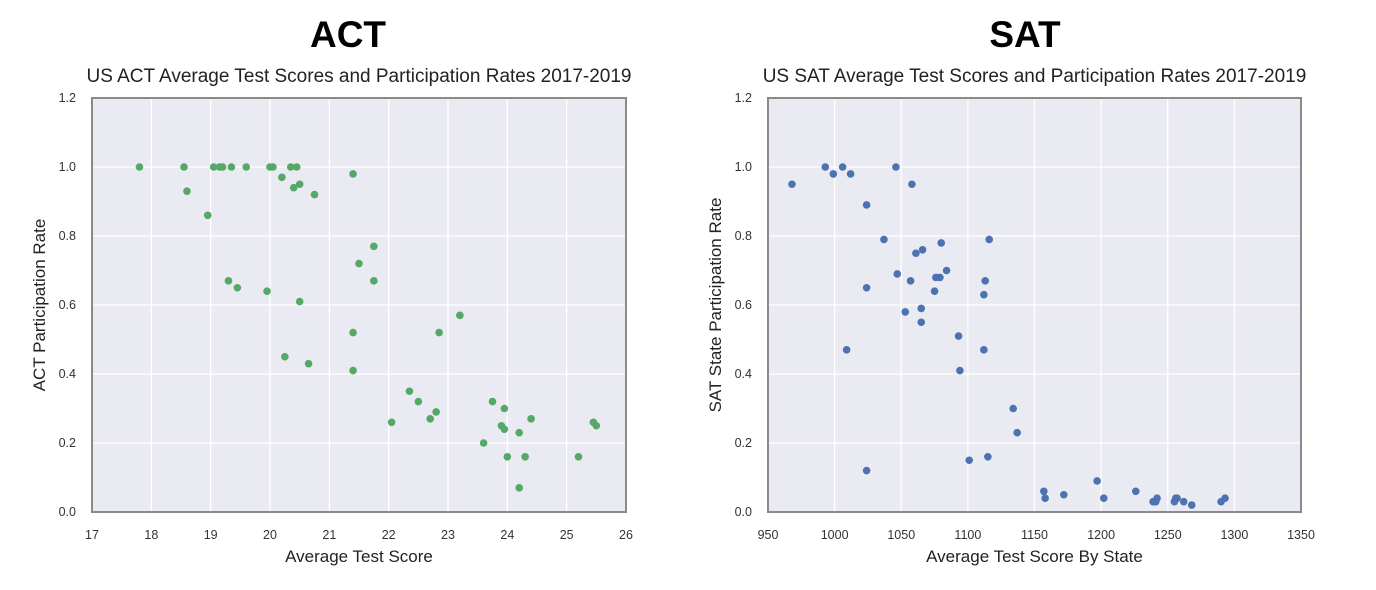 The image size is (1376, 590). Describe the element at coordinates (743, 305) in the screenshot. I see `sat-y-tick-label: 0.6` at that location.